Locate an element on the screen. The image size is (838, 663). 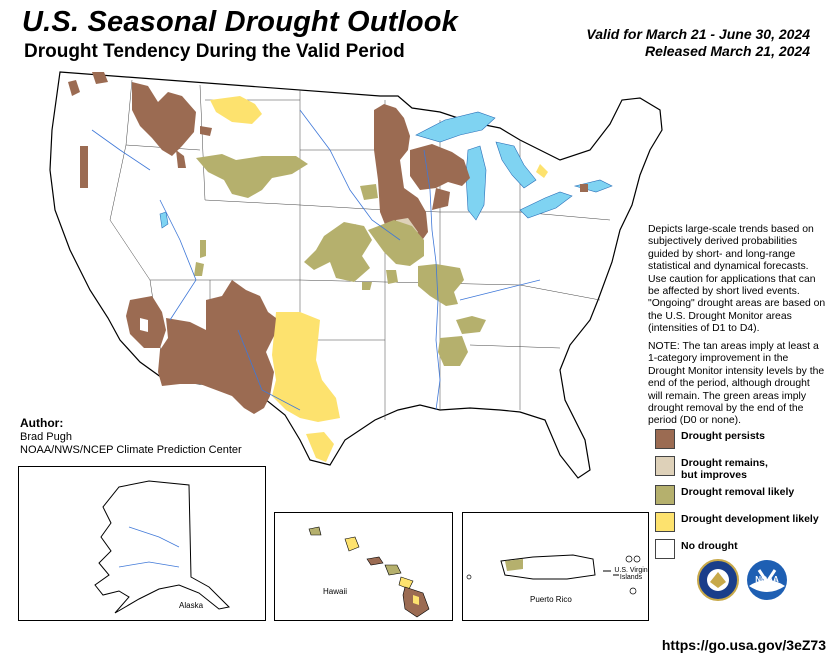
legend-item-persists: Drought persists is located at coordinates (745, 442).